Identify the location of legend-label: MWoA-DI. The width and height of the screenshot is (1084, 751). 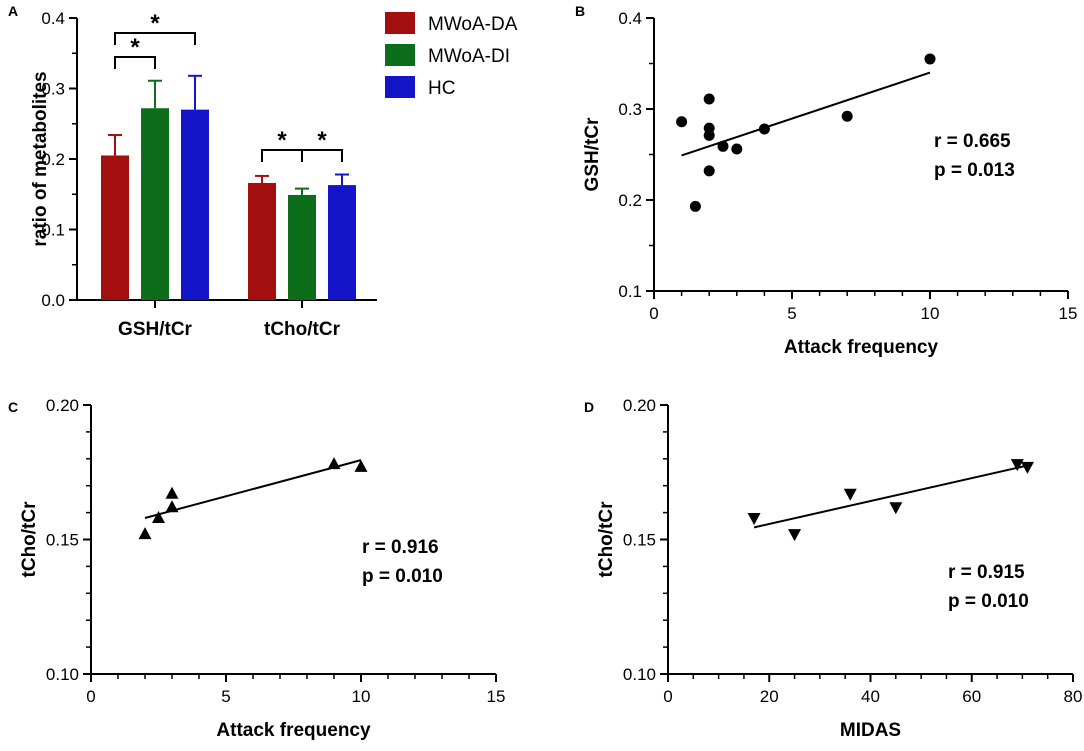
(469, 56).